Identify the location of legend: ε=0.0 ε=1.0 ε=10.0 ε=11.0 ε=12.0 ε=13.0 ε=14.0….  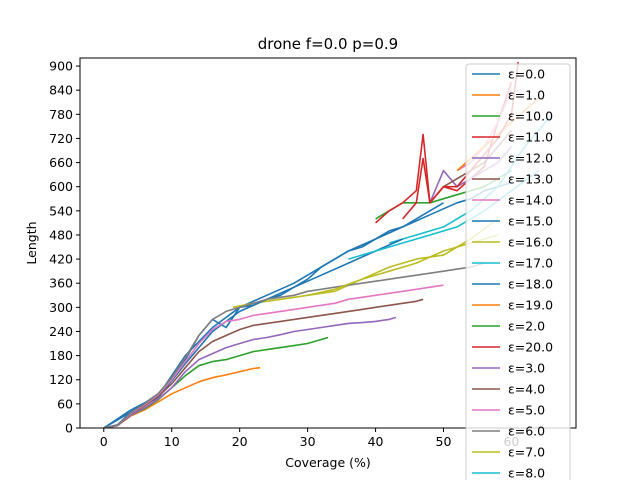
(518, 271).